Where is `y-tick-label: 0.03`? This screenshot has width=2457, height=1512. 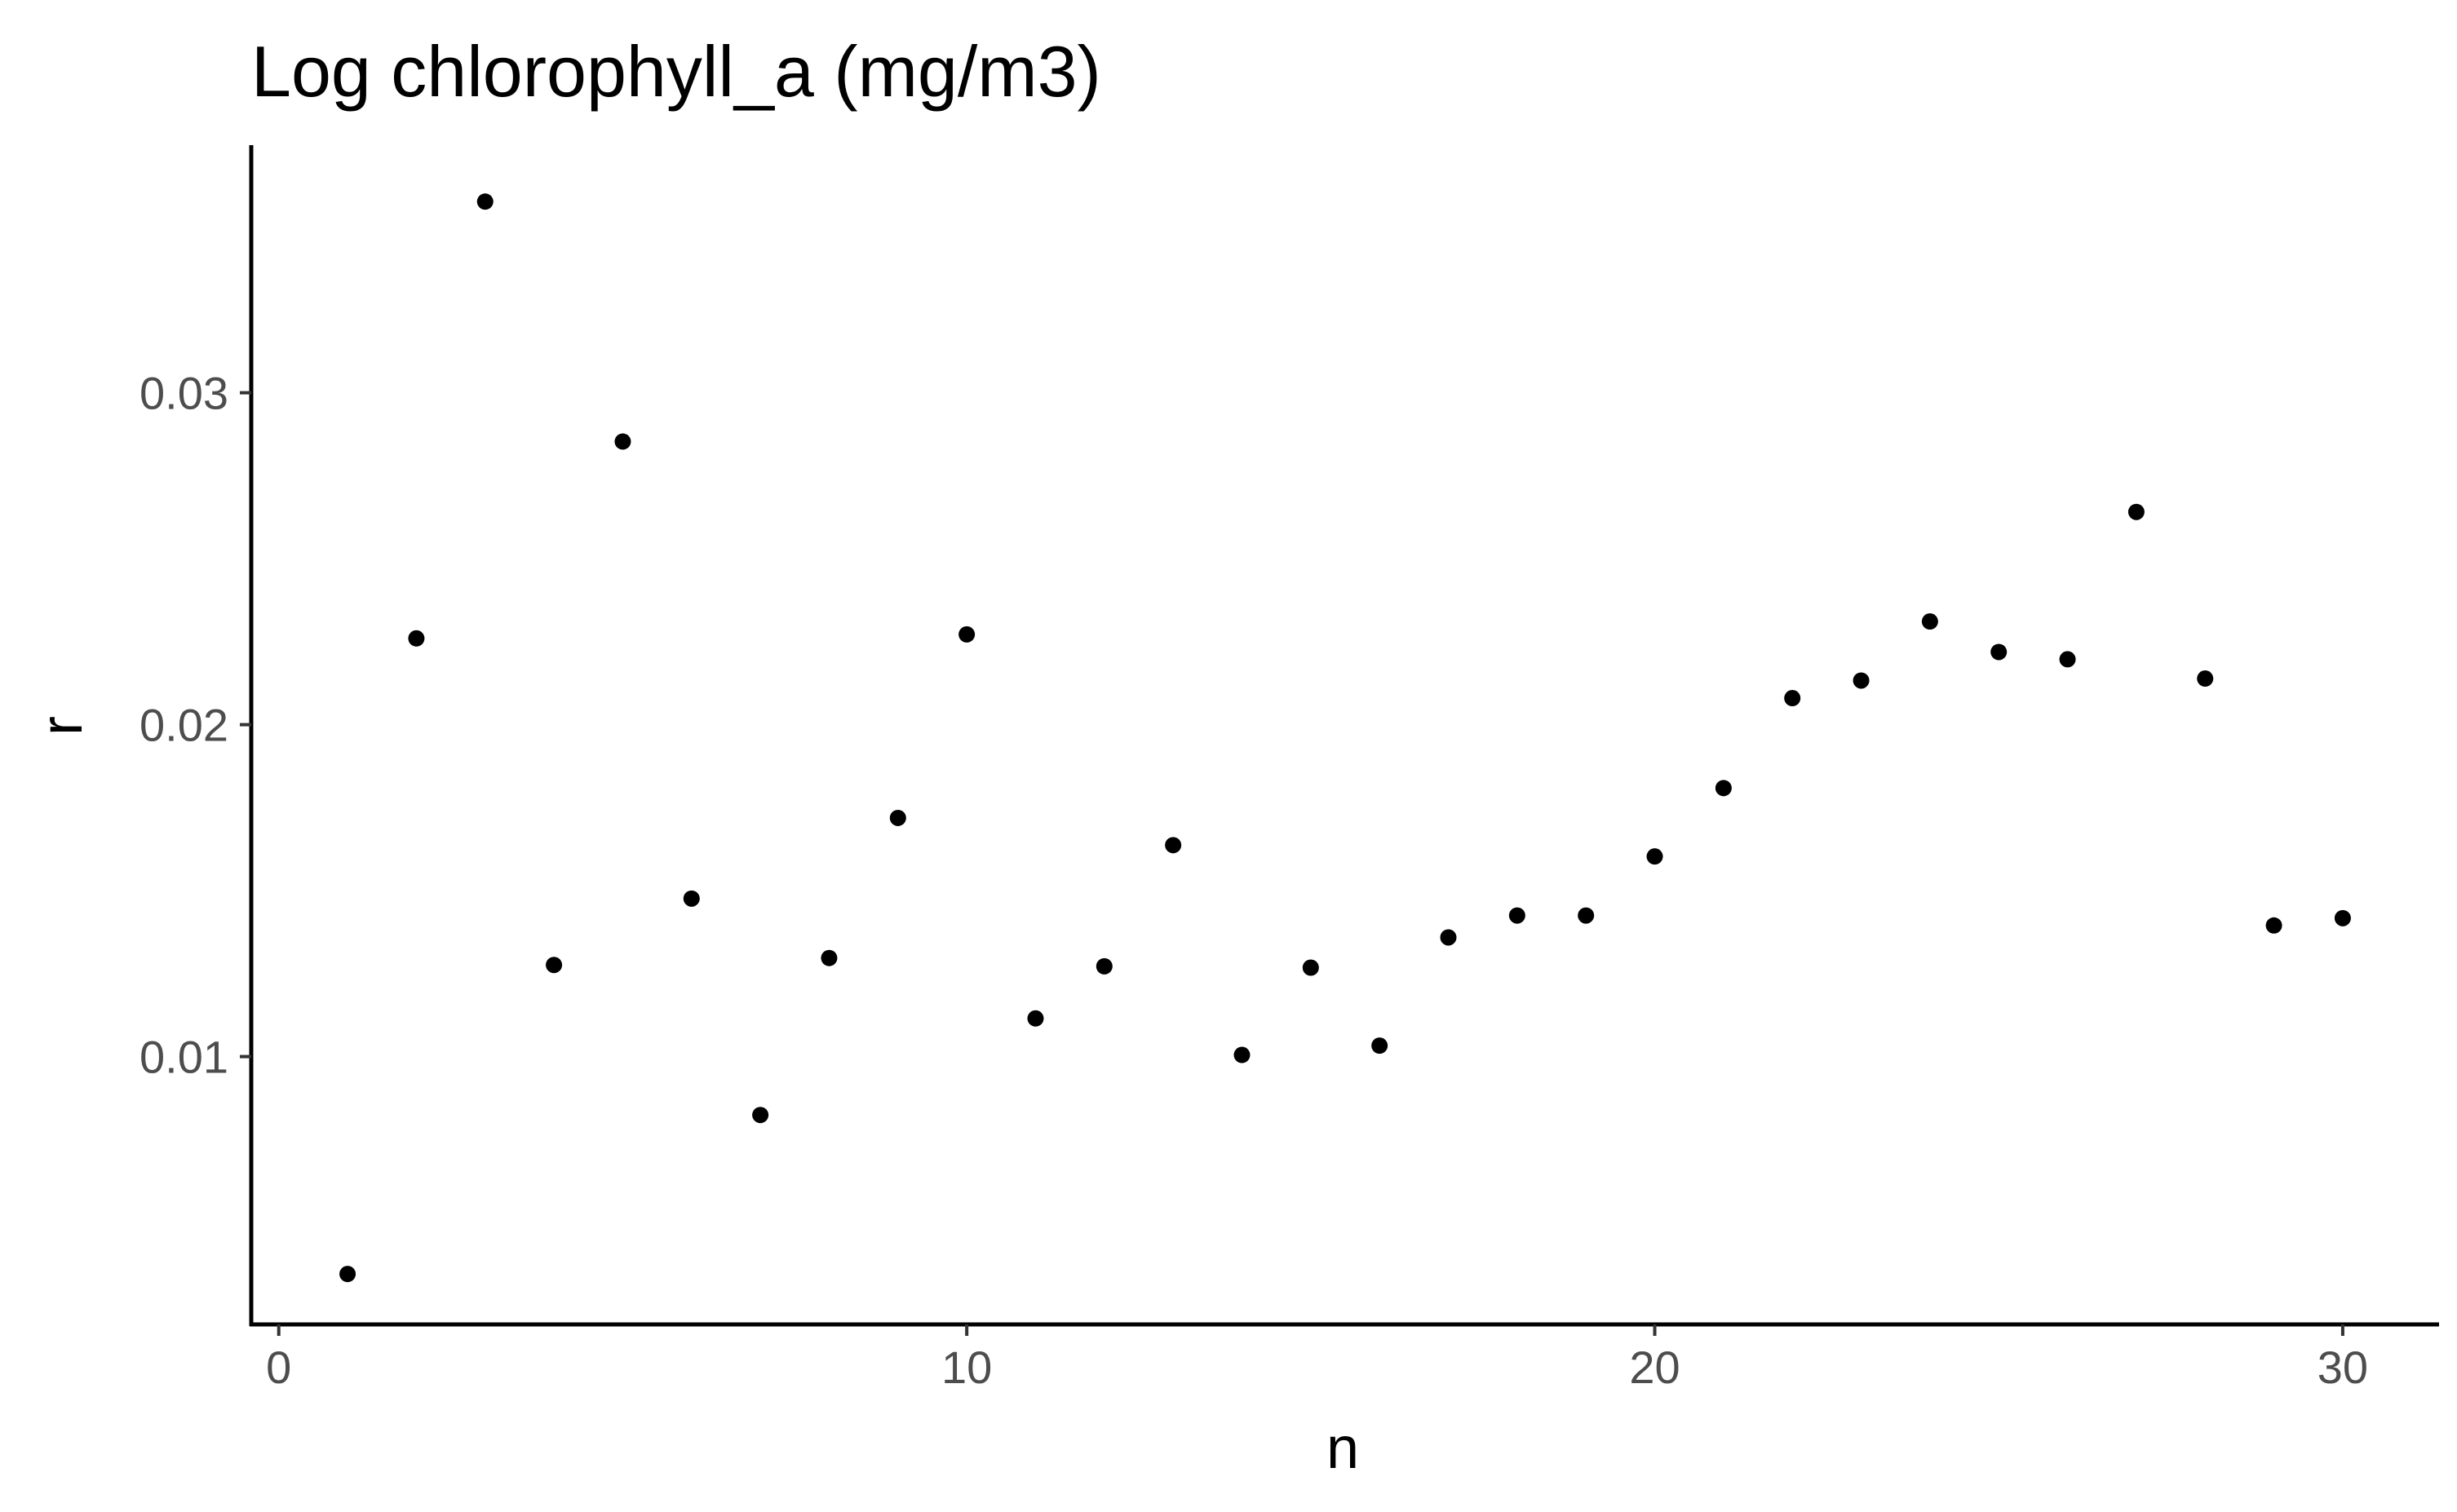
y-tick-label: 0.03 is located at coordinates (184, 393).